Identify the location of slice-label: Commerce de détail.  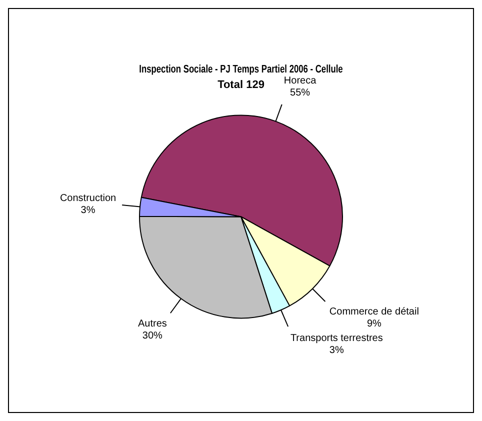
(374, 312).